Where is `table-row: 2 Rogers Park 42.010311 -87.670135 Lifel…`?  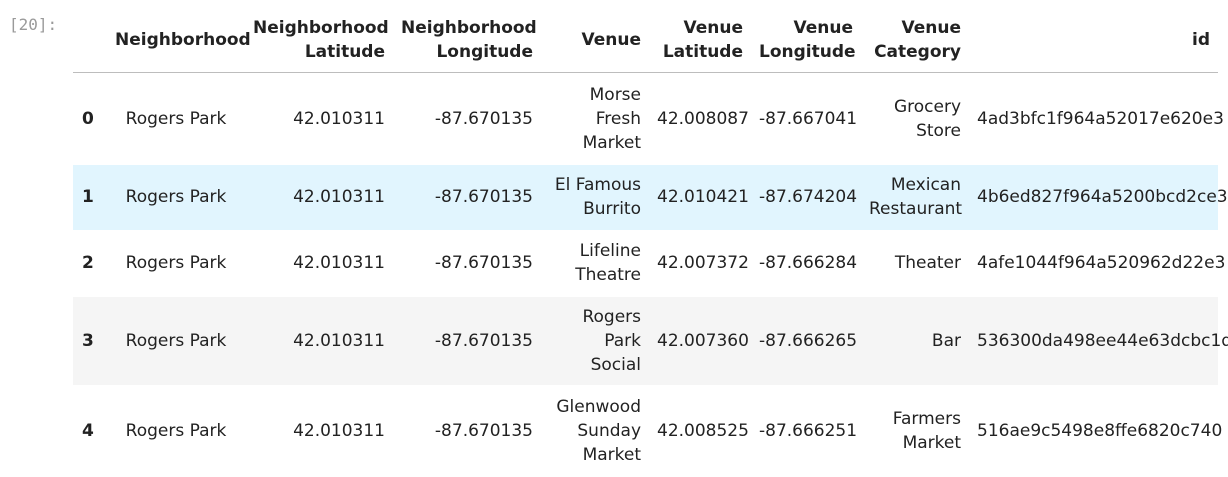
table-row: 2 Rogers Park 42.010311 -87.670135 Lifel… is located at coordinates (649, 263).